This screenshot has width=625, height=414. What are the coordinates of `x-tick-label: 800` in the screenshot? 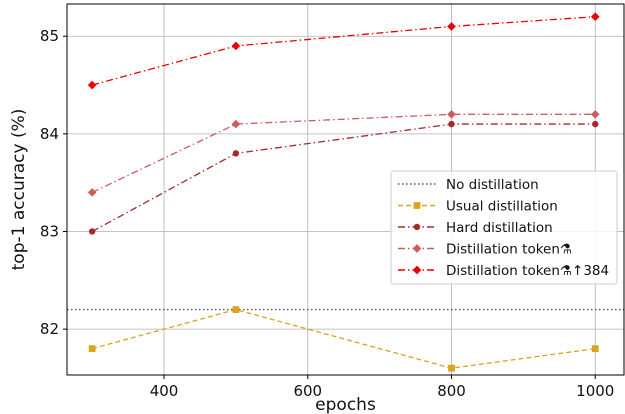 It's located at (451, 391).